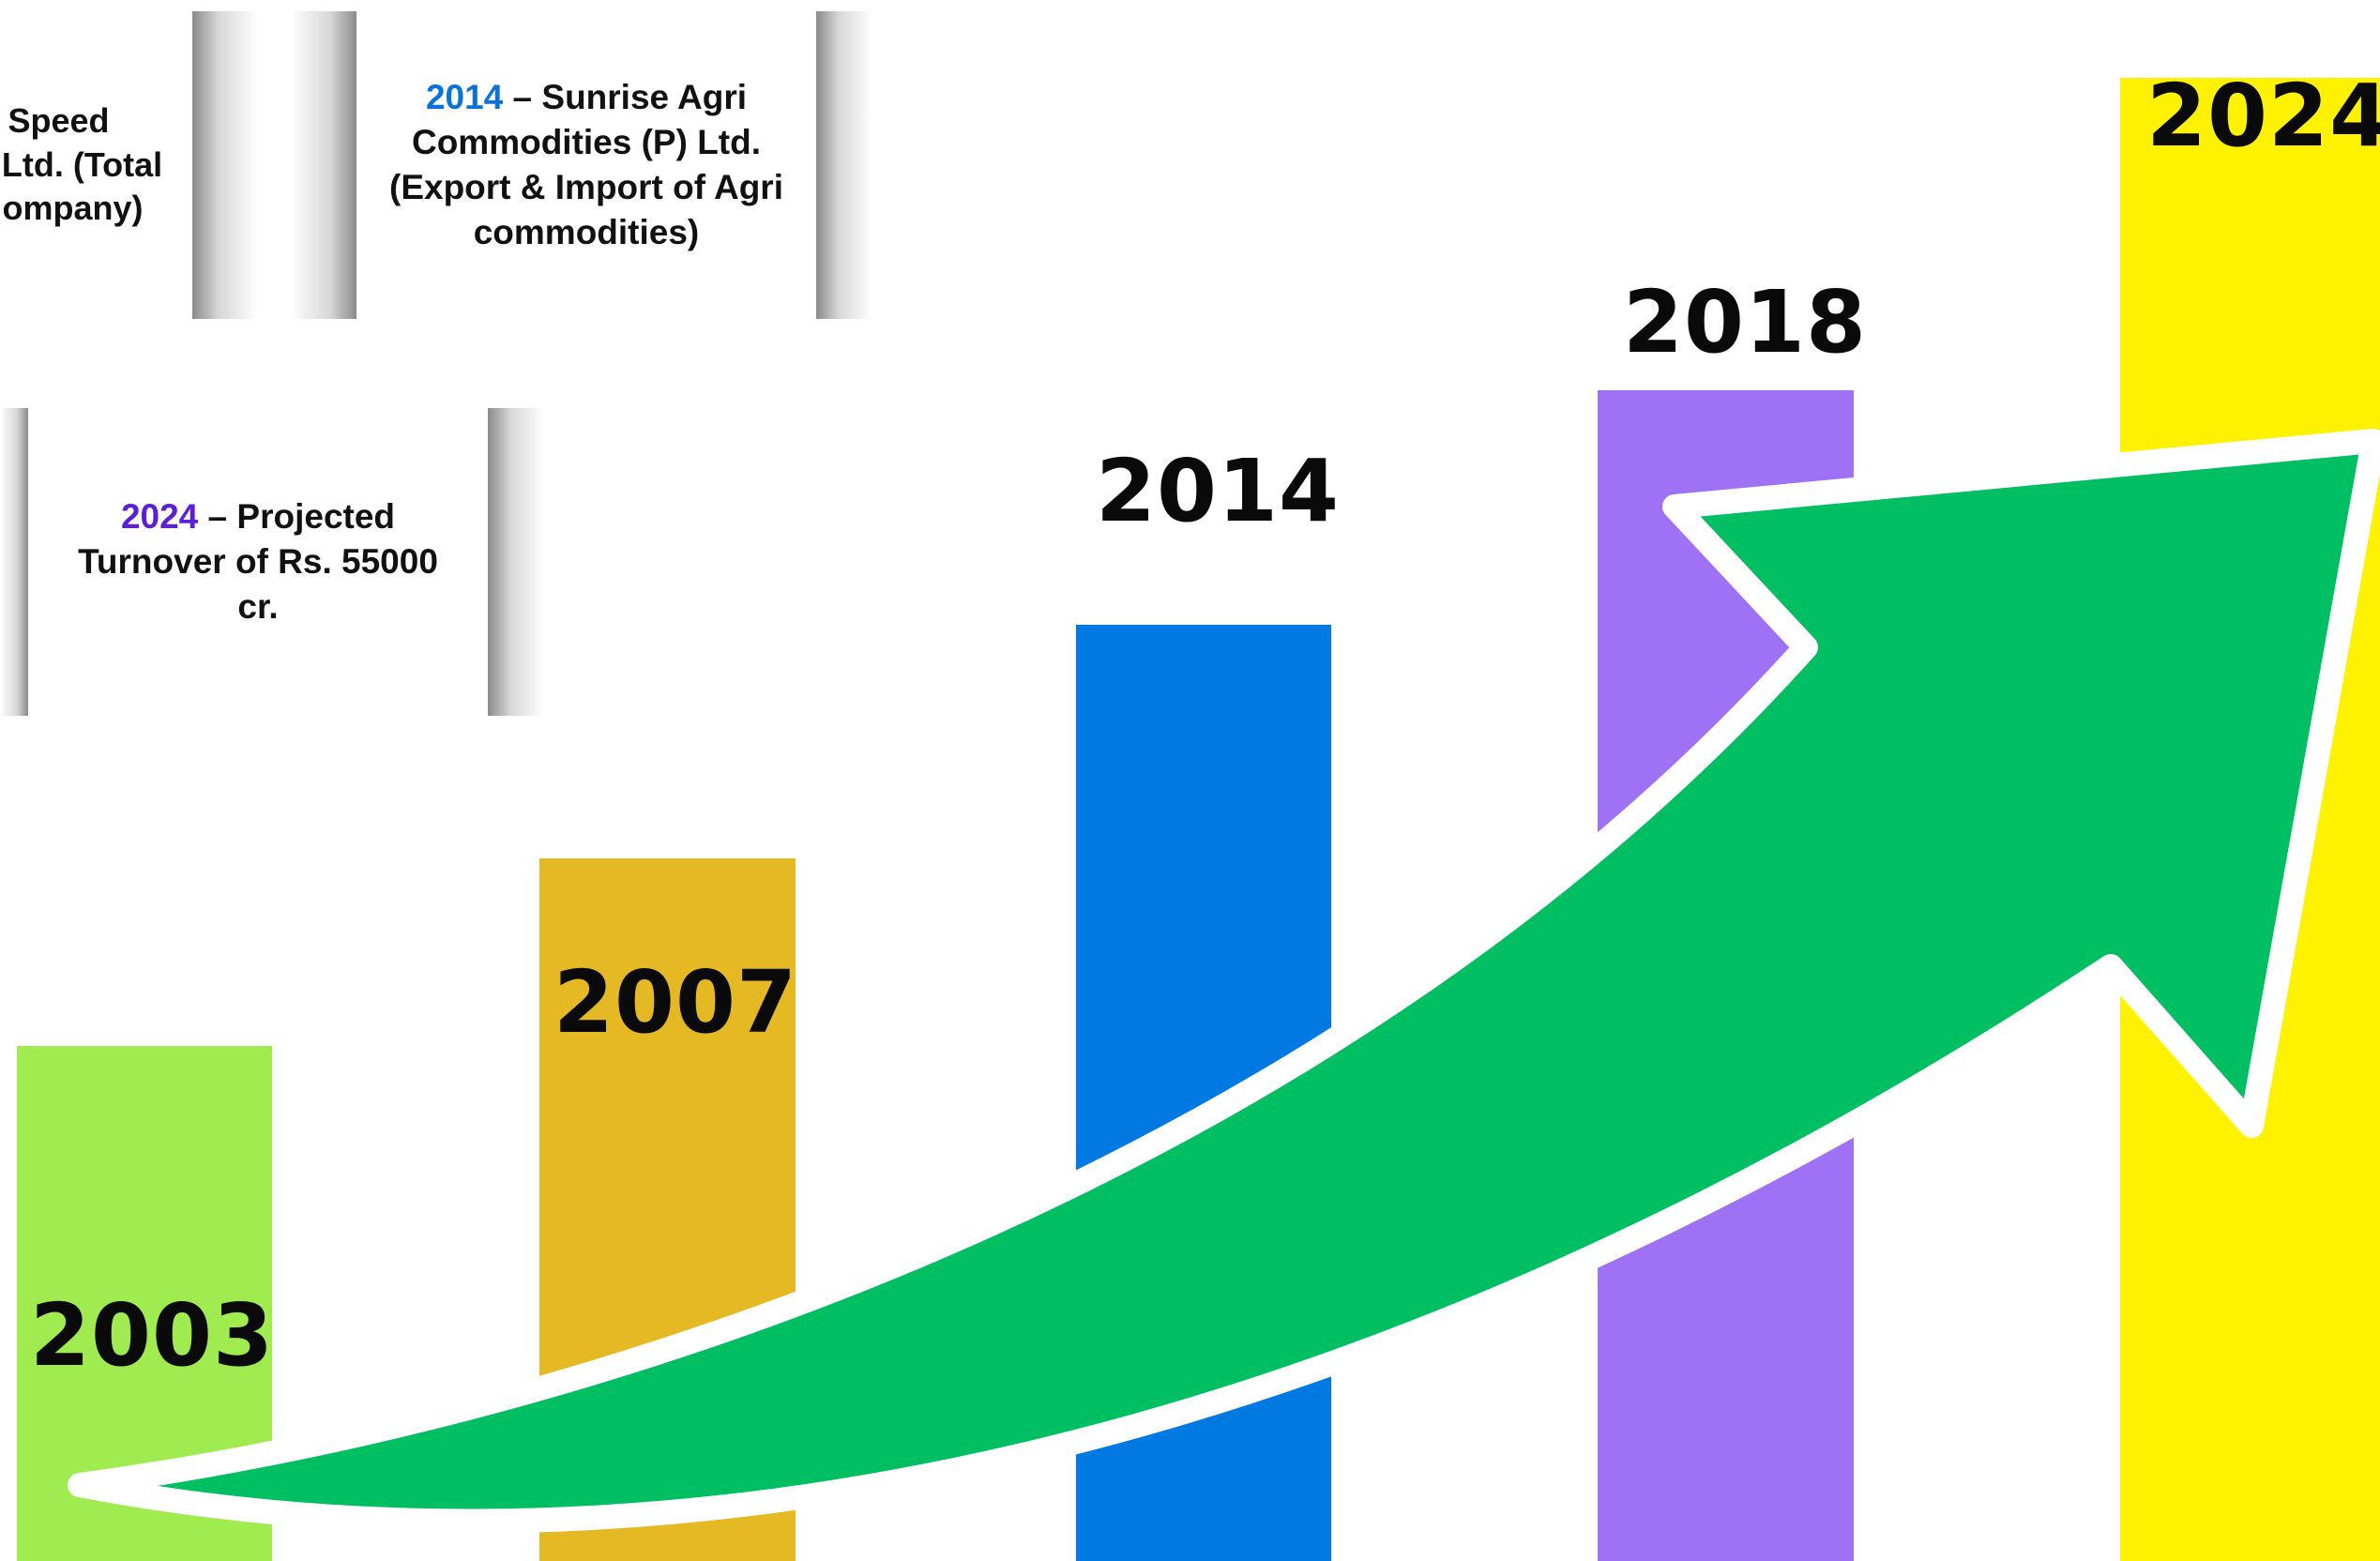 The image size is (2380, 1561). Describe the element at coordinates (152, 1335) in the screenshot. I see `year-label-2003: 2003` at that location.